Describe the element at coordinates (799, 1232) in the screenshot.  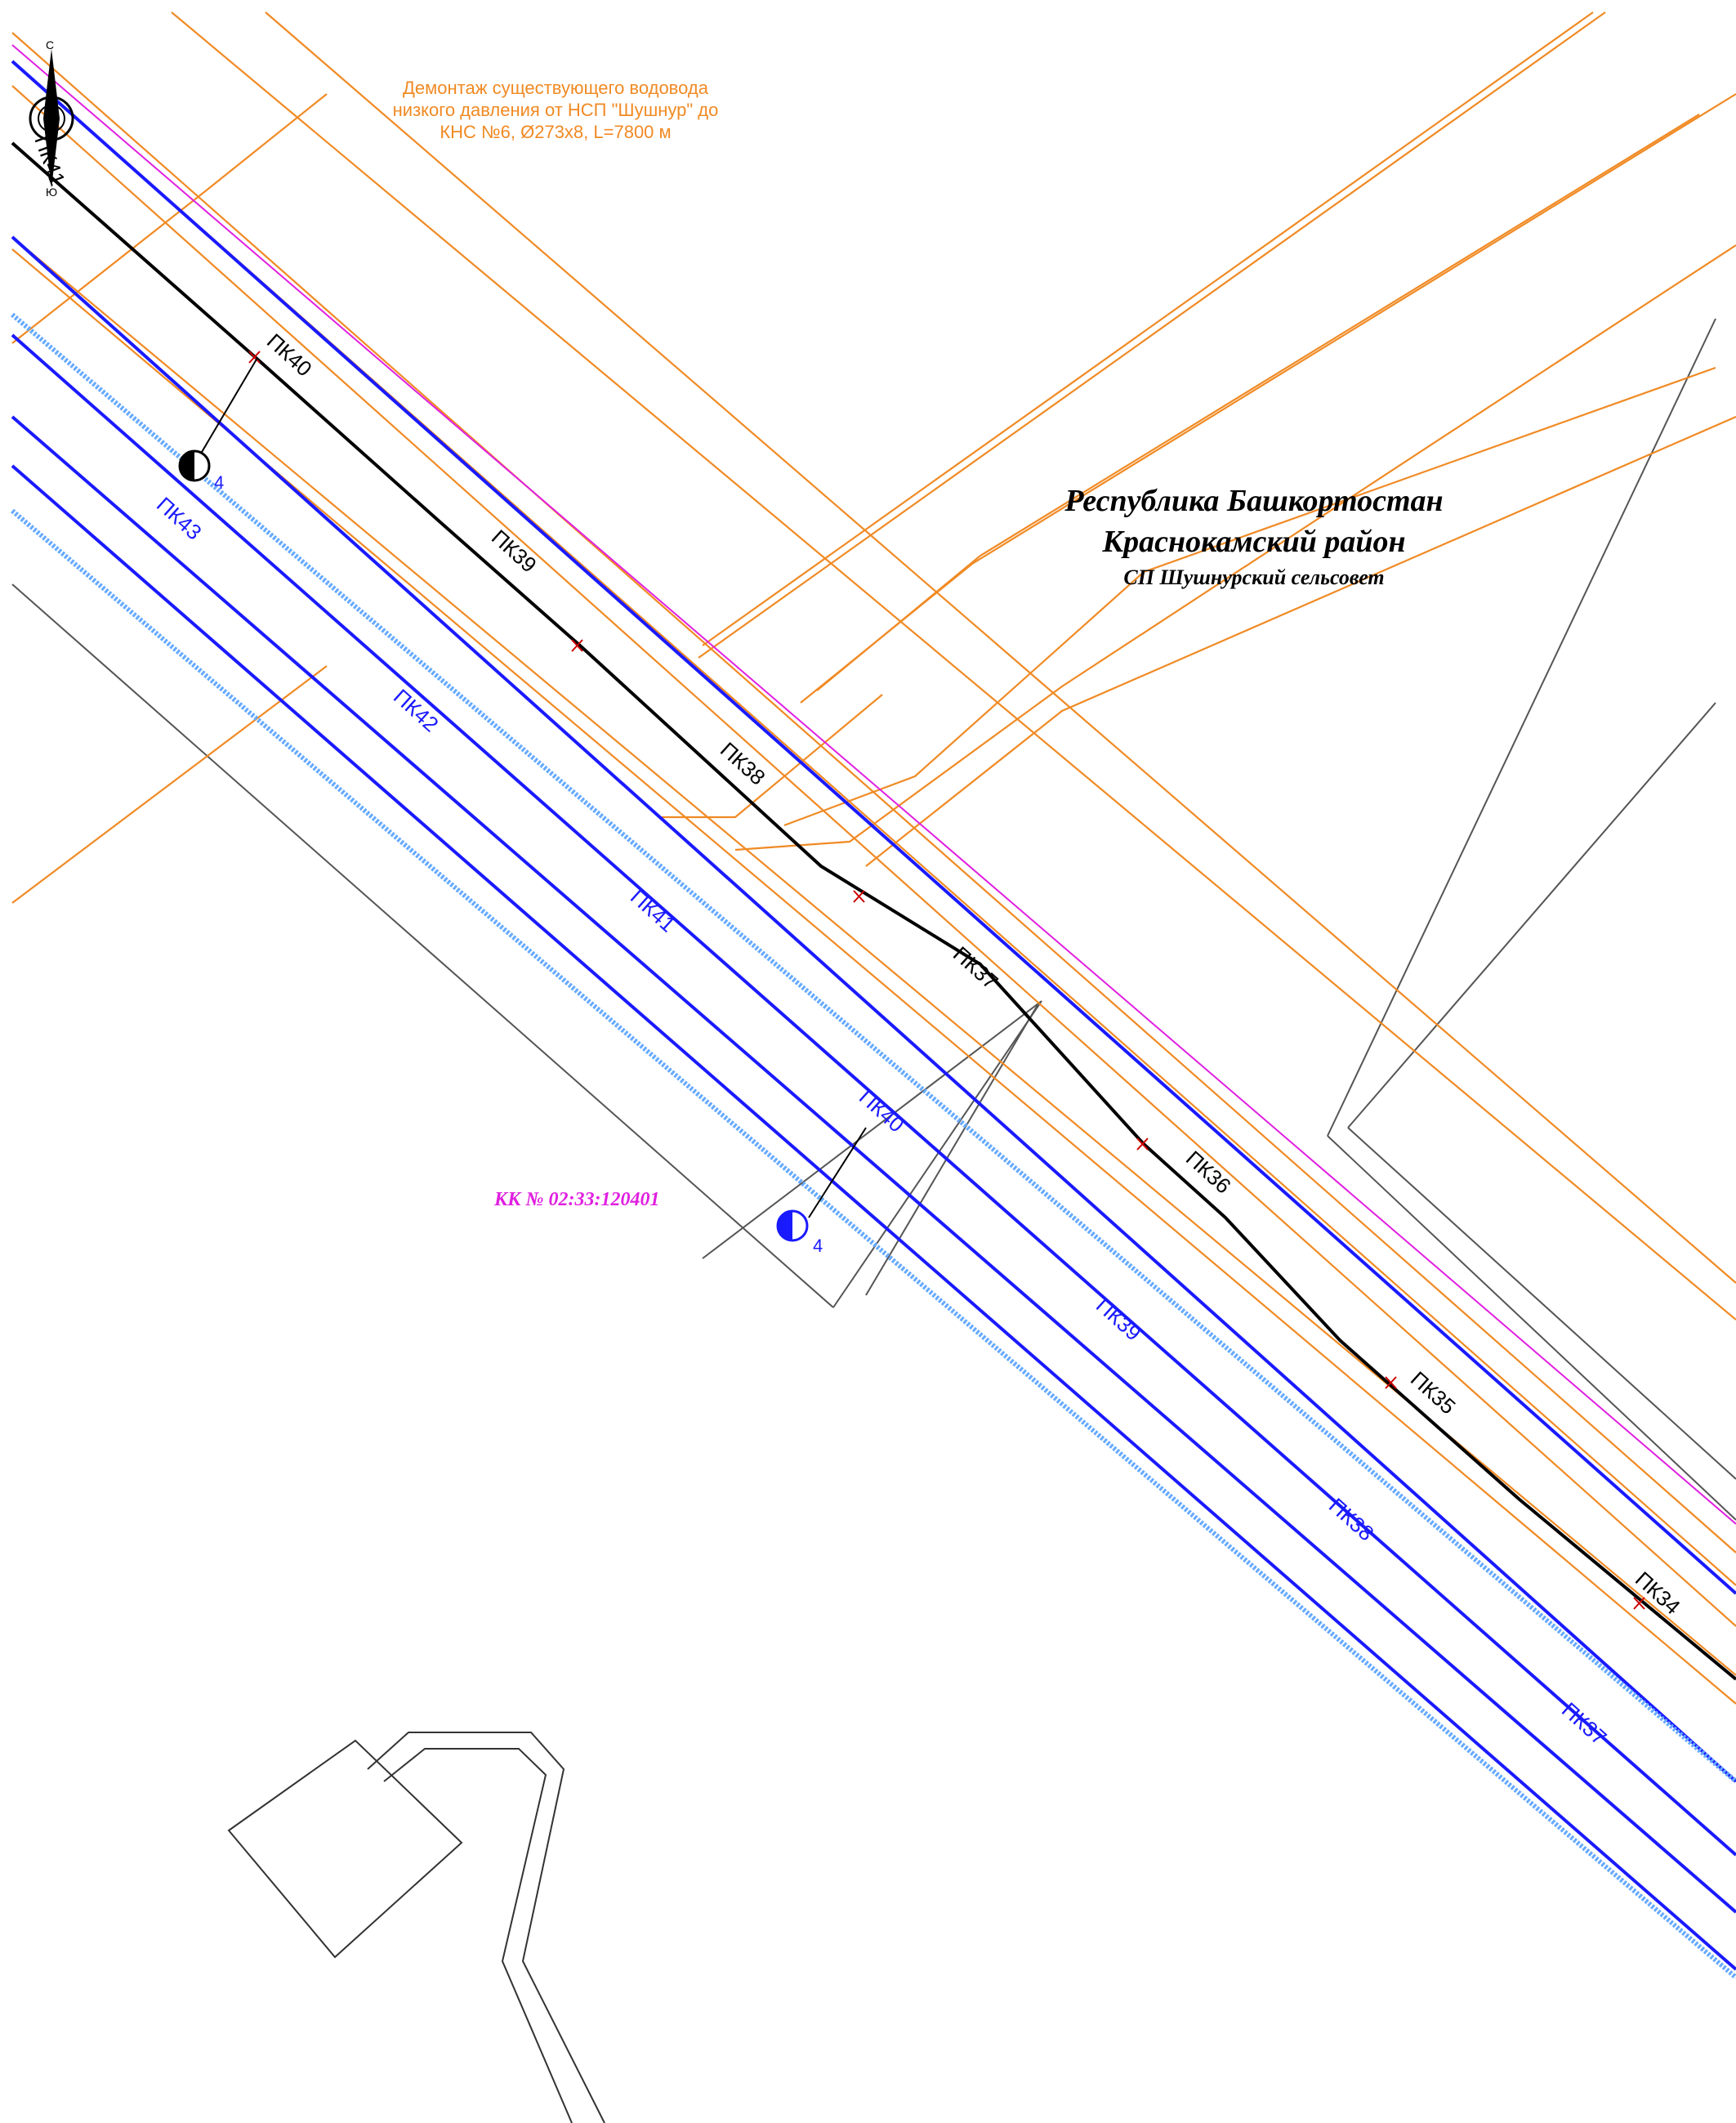
I see `well-symbol-2: 4` at that location.